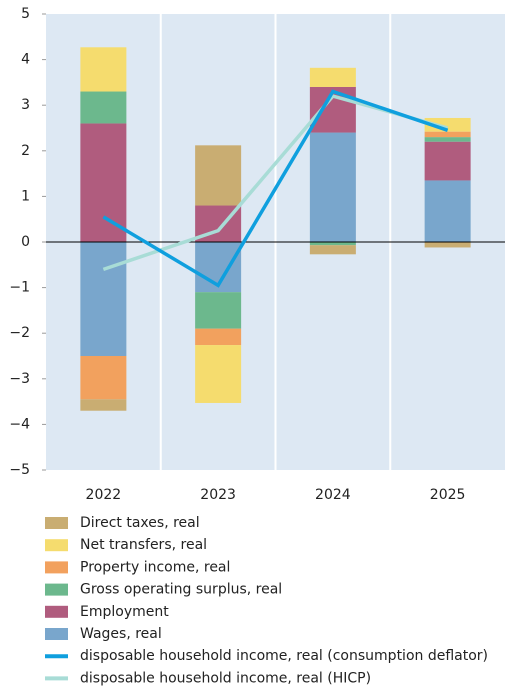 The image size is (505, 699). Describe the element at coordinates (124, 612) in the screenshot. I see `legend-label: Employment` at that location.